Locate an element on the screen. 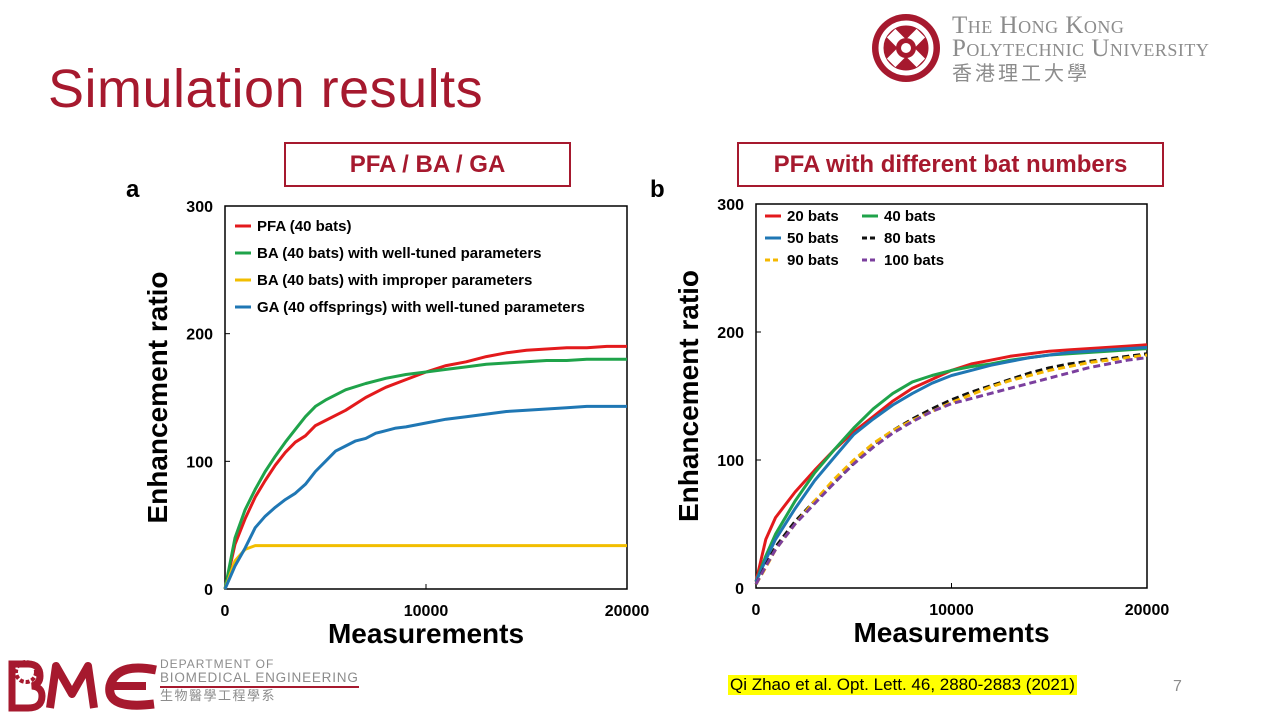  slide-title: Simulation results is located at coordinates (266, 89).